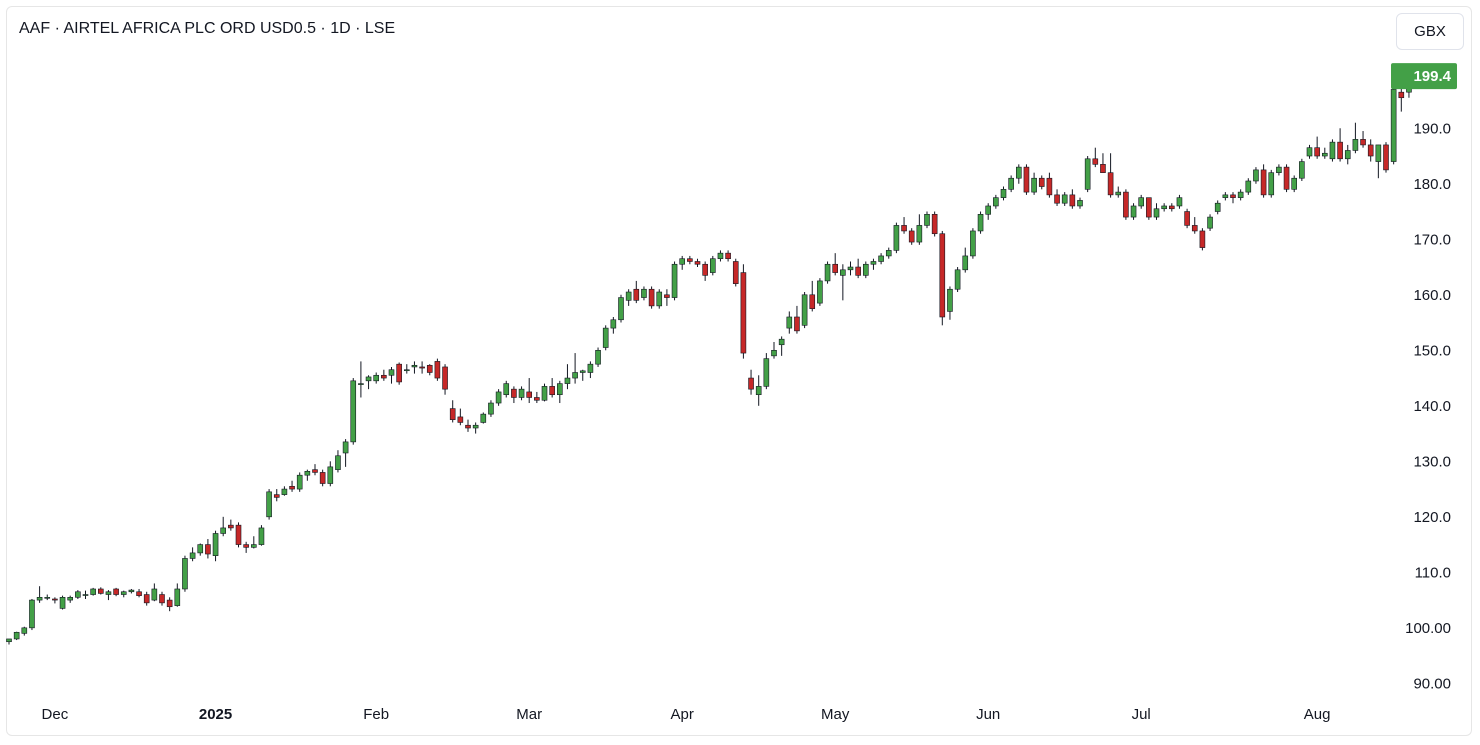  What do you see at coordinates (55, 714) in the screenshot?
I see `x-tick-label: Dec` at bounding box center [55, 714].